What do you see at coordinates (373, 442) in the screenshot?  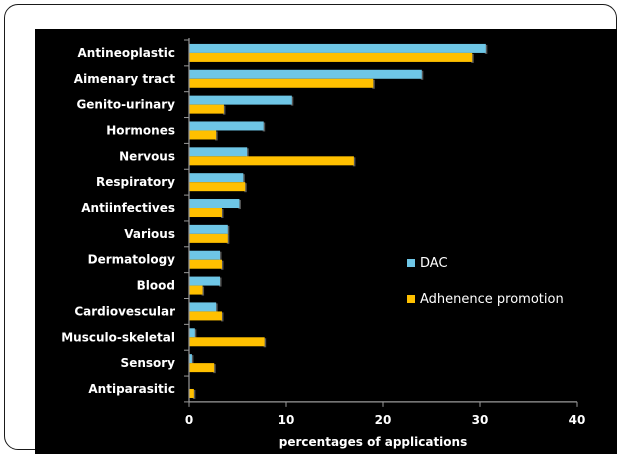 I see `x-axis-title: percentages of applications` at bounding box center [373, 442].